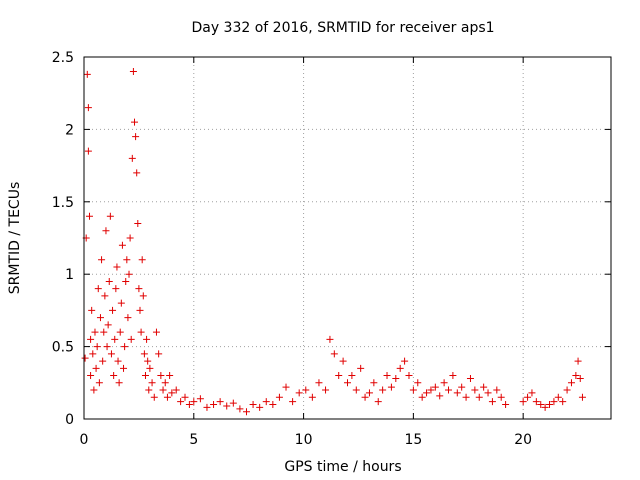 Image resolution: width=640 pixels, height=480 pixels. I want to click on y-axis-label: SRMTID / TECUs, so click(15, 238).